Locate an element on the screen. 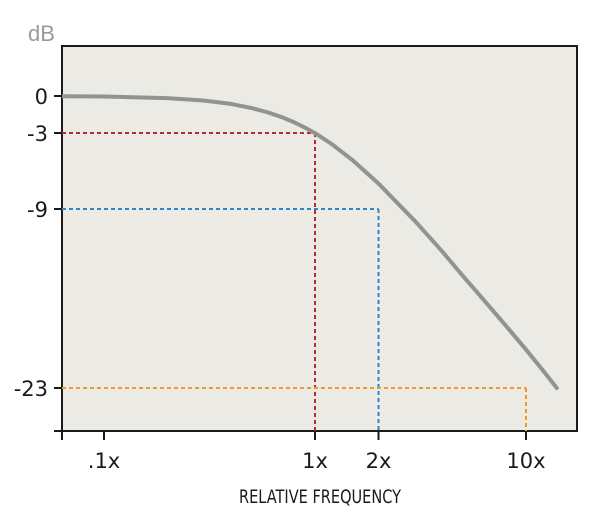 The image size is (601, 515). x-tick-label-3: 10x is located at coordinates (525, 461).